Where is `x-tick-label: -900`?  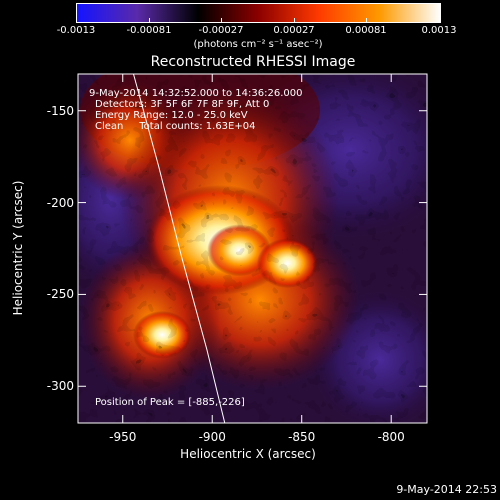 x-tick-label: -900 is located at coordinates (212, 437).